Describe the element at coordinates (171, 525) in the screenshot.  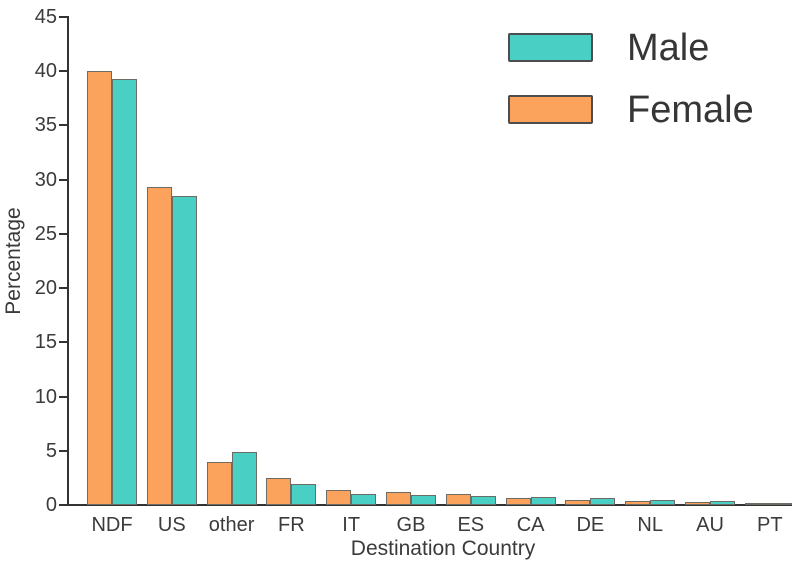
I see `x-tick-label-us: US` at that location.